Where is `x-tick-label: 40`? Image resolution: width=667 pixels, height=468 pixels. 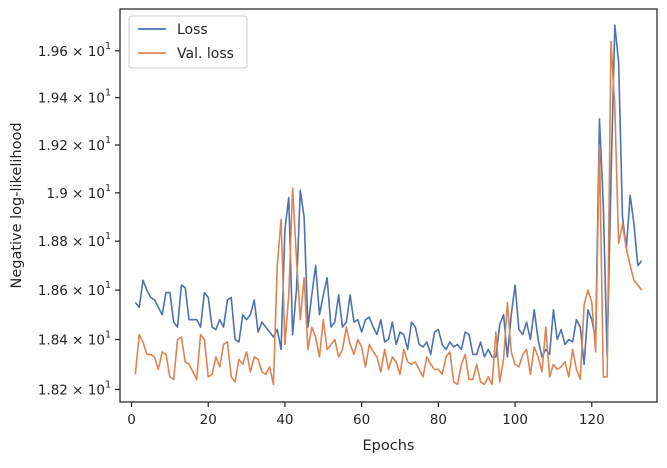 x-tick-label: 40 is located at coordinates (284, 420).